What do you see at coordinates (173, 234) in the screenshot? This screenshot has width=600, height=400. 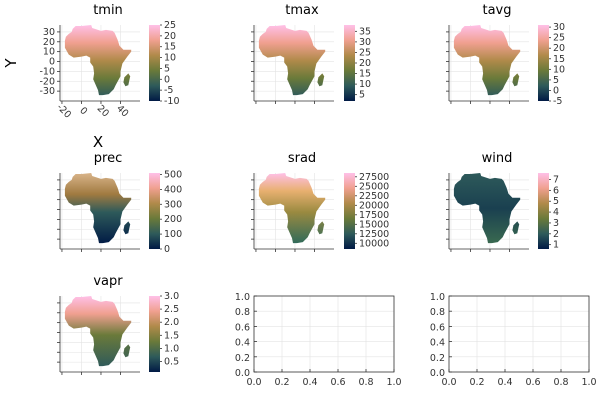 I see `colorbar-tick-label: 100` at bounding box center [173, 234].